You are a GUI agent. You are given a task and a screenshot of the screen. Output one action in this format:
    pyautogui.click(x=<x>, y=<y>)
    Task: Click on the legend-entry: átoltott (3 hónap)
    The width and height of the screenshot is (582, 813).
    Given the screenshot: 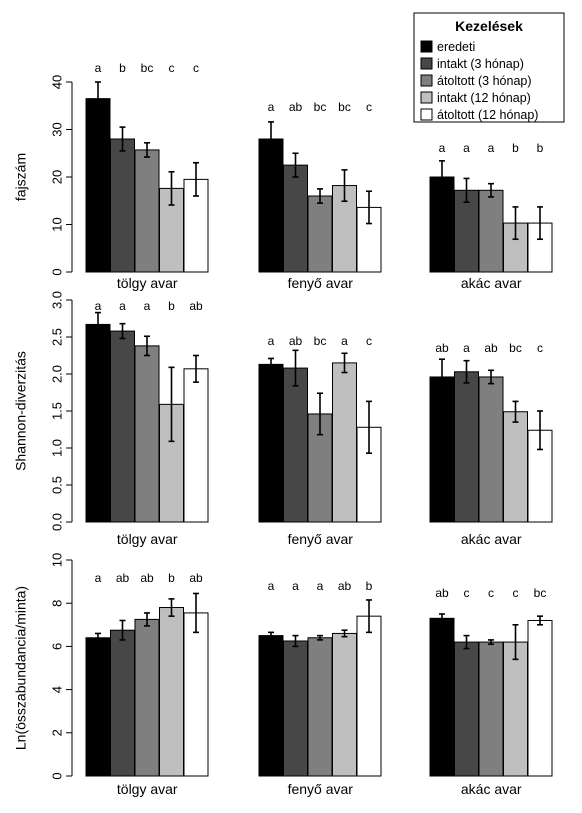 What is the action you would take?
    pyautogui.click(x=484, y=81)
    